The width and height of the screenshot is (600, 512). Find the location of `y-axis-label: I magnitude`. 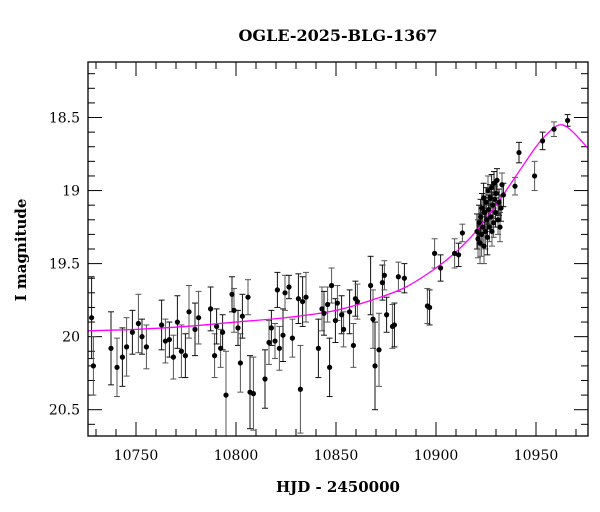

y-axis-label: I magnitude is located at coordinates (21, 250).